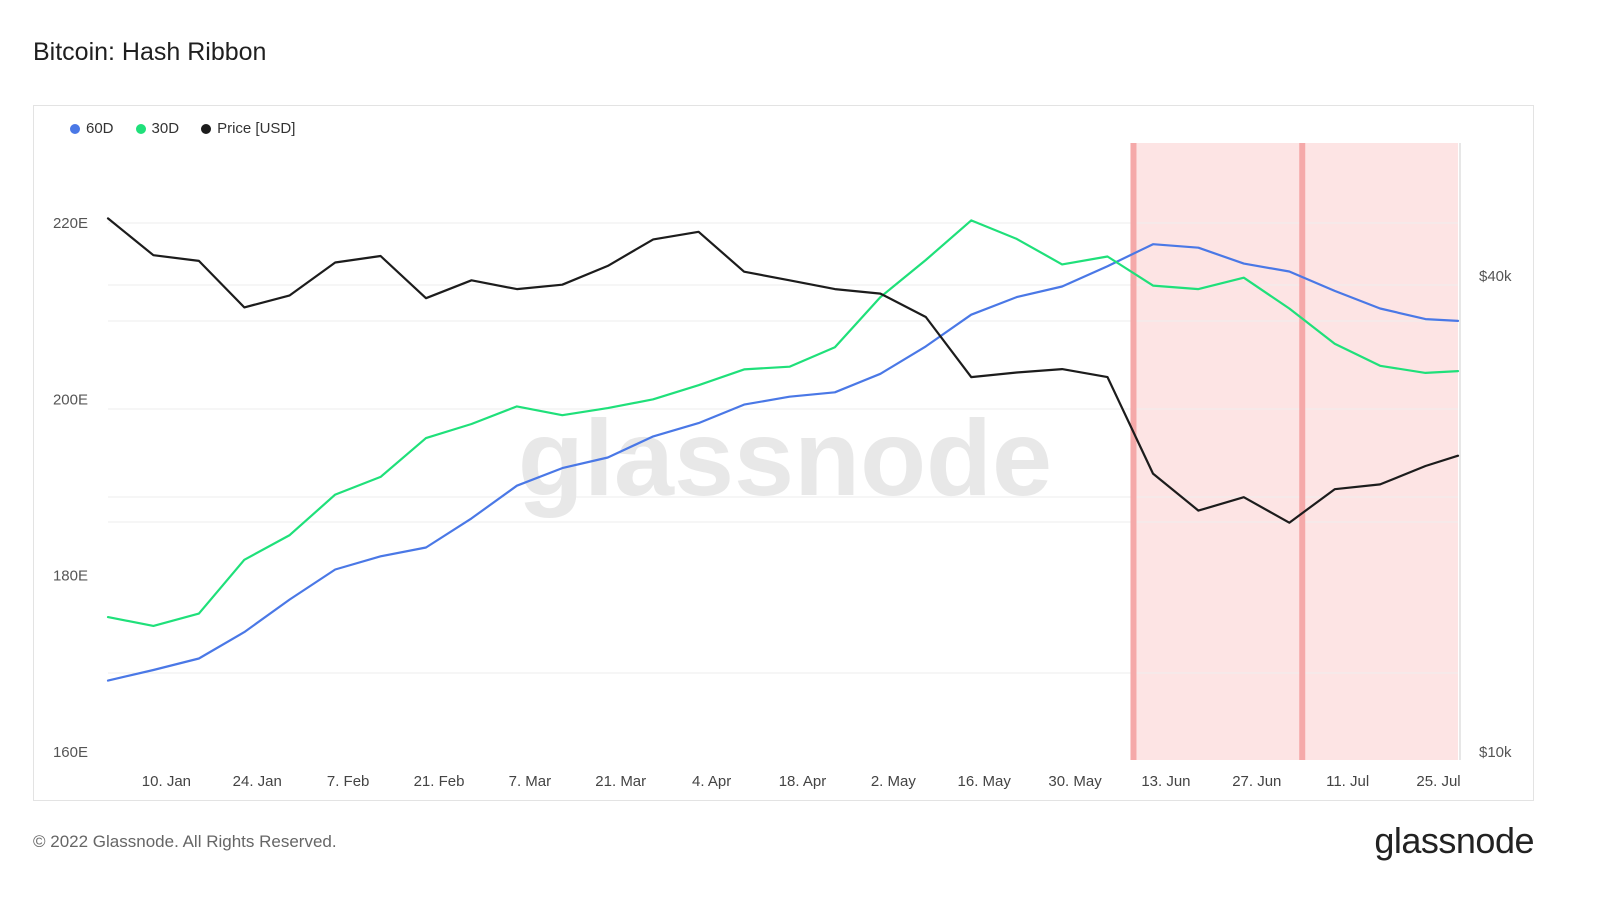 The image size is (1600, 900). Describe the element at coordinates (439, 781) in the screenshot. I see `x-tick-3: 21. Feb` at that location.